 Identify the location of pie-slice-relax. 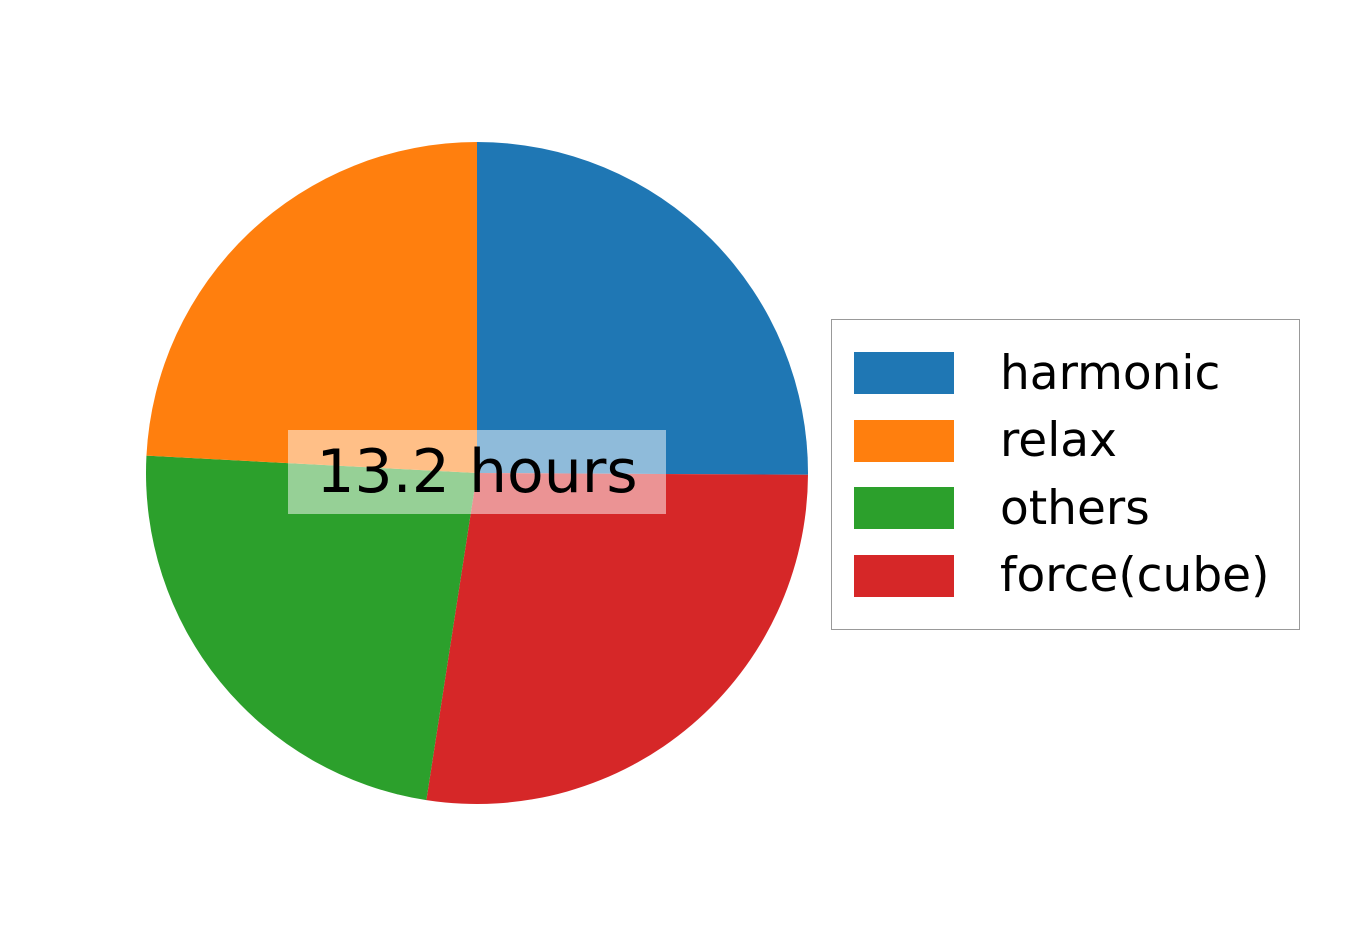
(311, 307).